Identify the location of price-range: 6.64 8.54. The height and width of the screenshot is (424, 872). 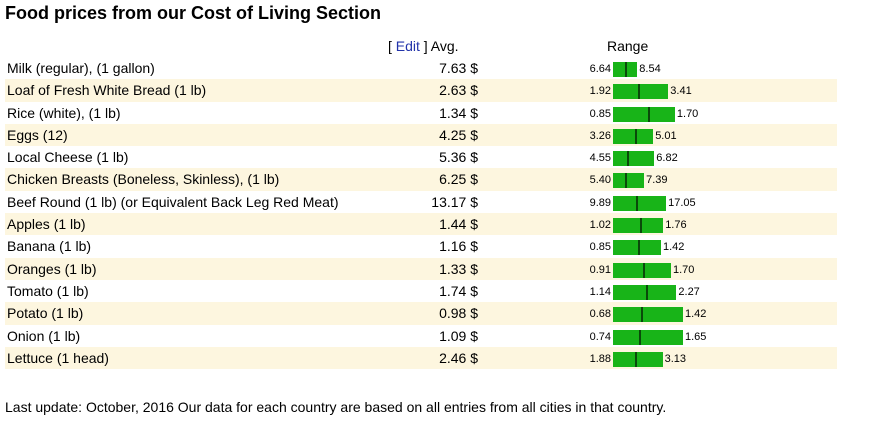
(621, 69).